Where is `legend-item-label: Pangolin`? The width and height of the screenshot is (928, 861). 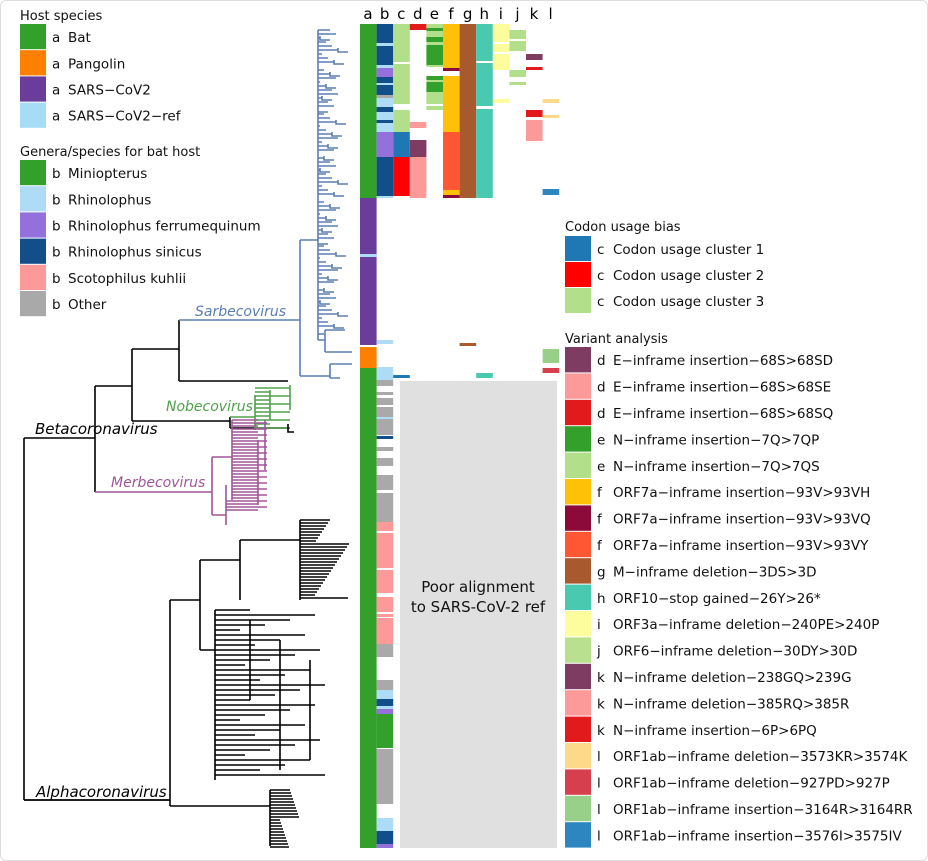 legend-item-label: Pangolin is located at coordinates (96, 64).